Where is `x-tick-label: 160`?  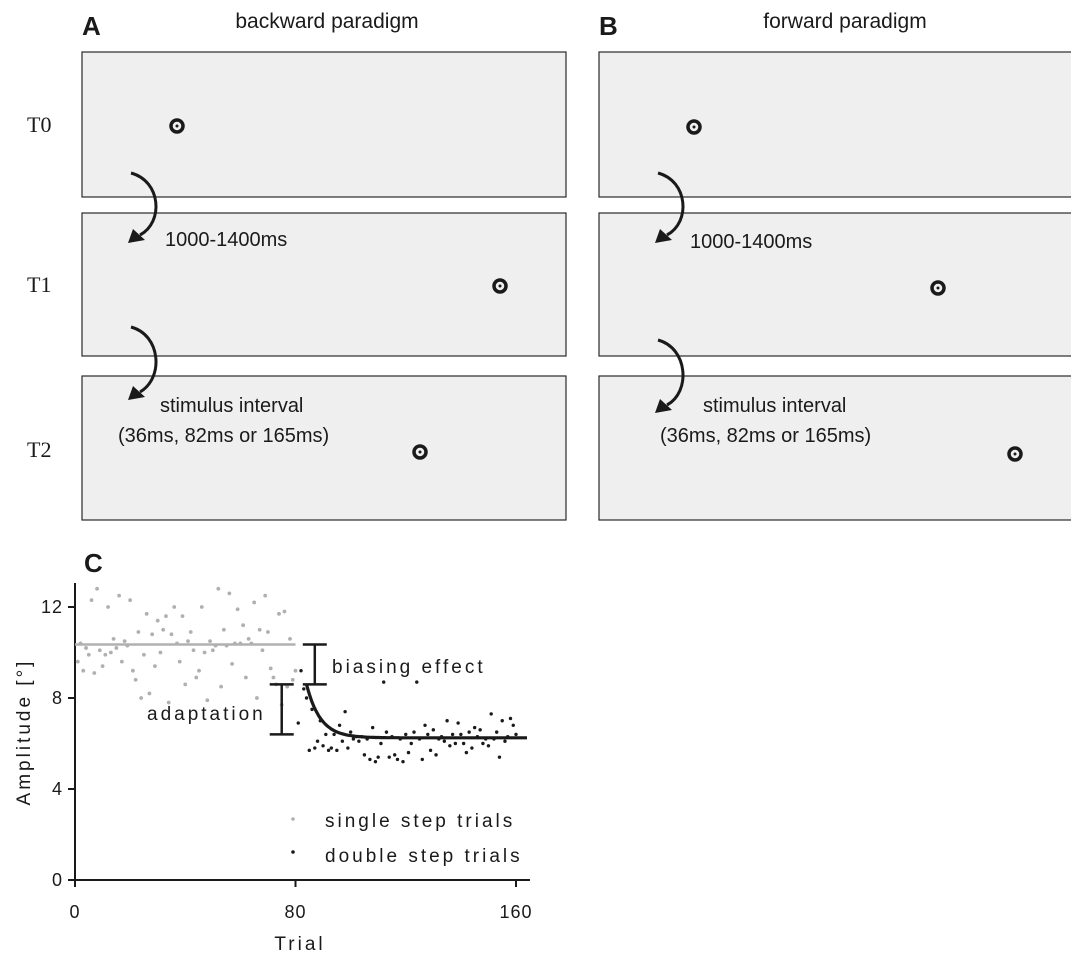
x-tick-label: 160 is located at coordinates (515, 912).